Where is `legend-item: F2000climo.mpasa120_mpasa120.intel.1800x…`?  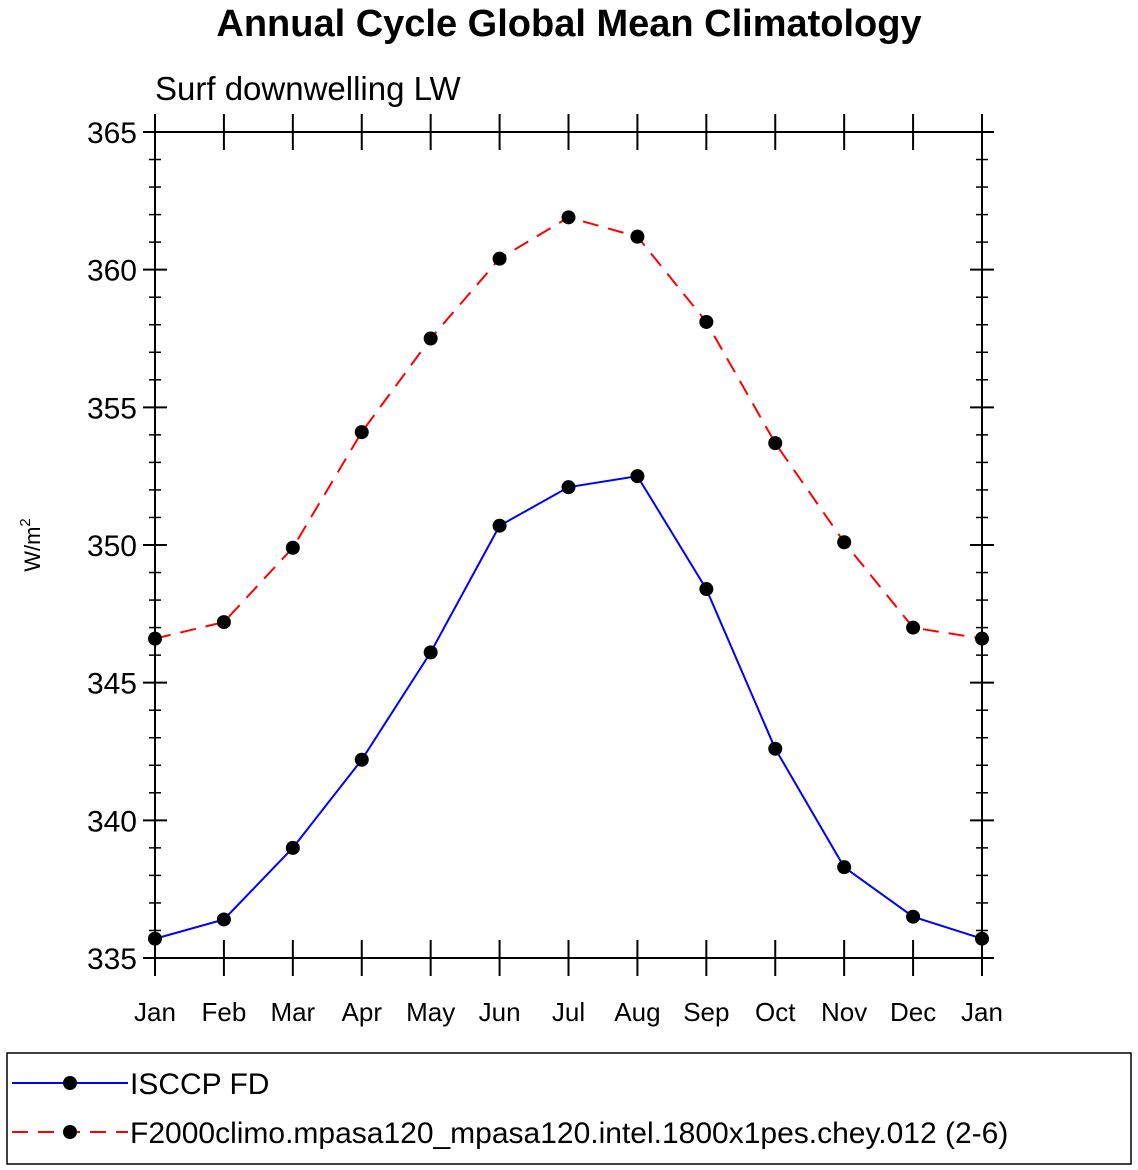
legend-item: F2000climo.mpasa120_mpasa120.intel.1800x… is located at coordinates (510, 1133).